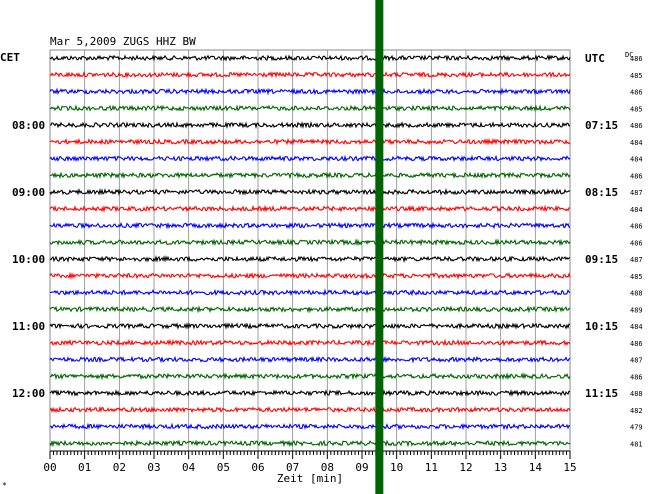 The image size is (650, 494). Describe the element at coordinates (500, 467) in the screenshot. I see `x-tick-label: 13` at that location.